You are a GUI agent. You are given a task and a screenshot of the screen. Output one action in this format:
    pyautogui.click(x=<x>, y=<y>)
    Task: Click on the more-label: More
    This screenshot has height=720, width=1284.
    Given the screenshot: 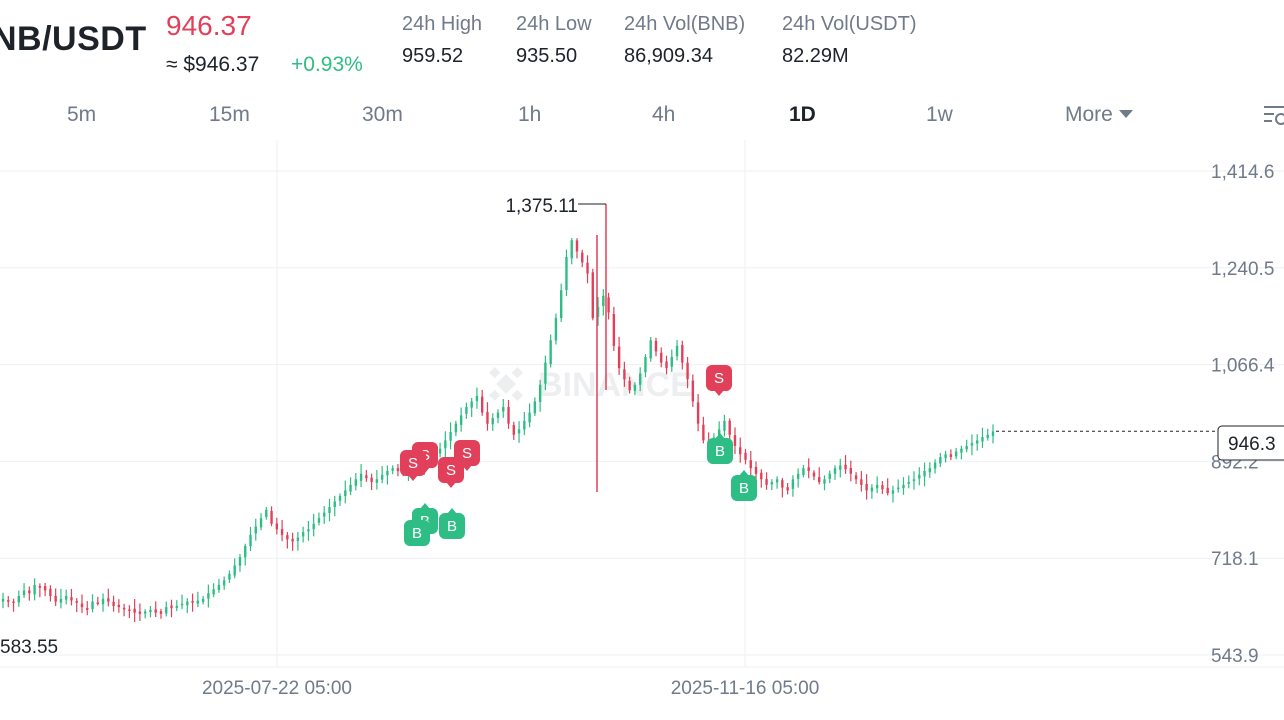 What is the action you would take?
    pyautogui.click(x=1089, y=114)
    